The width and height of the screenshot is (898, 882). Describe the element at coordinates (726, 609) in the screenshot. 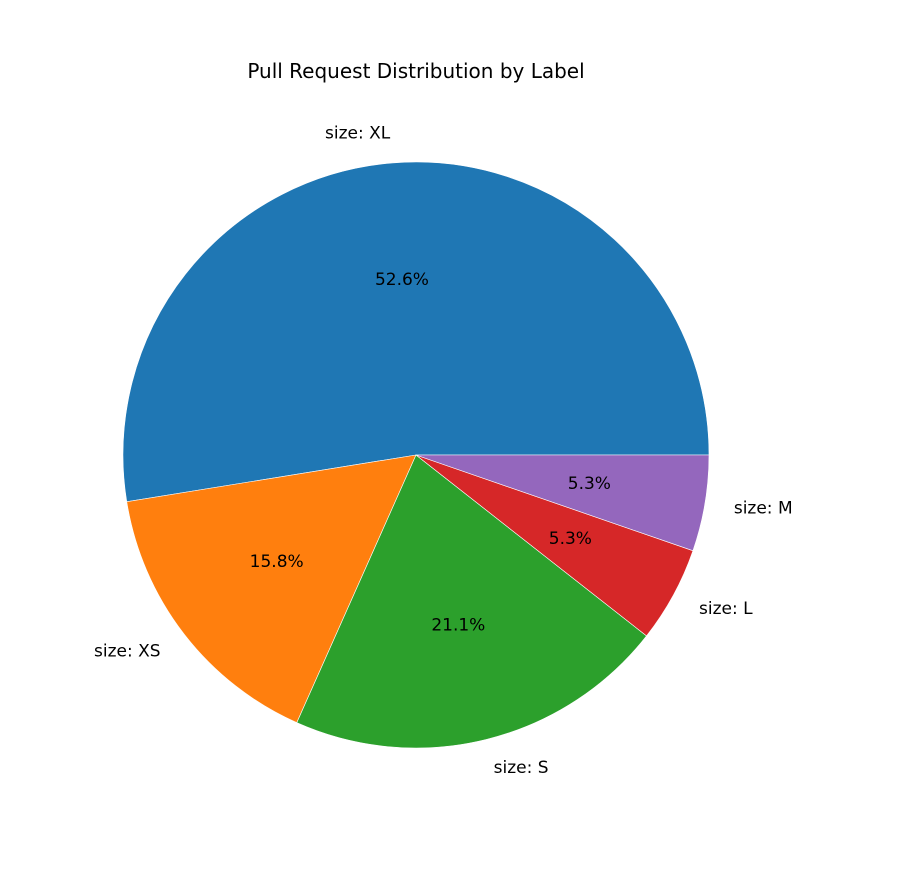

I see `slice-label: size: L` at that location.